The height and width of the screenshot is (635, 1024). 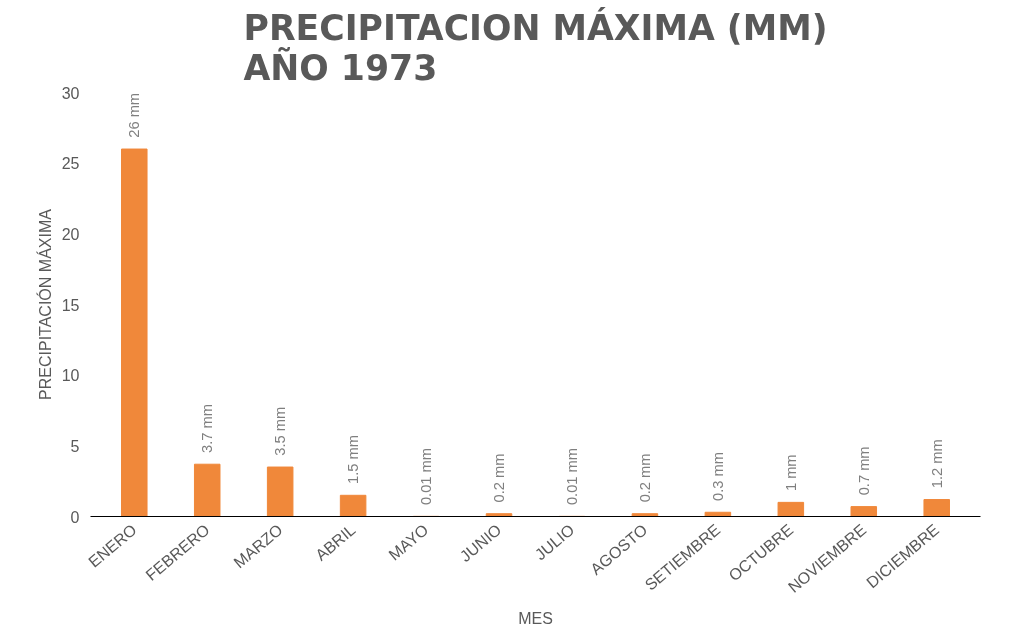 What do you see at coordinates (280, 431) in the screenshot?
I see `data-label: 3.5 mm` at bounding box center [280, 431].